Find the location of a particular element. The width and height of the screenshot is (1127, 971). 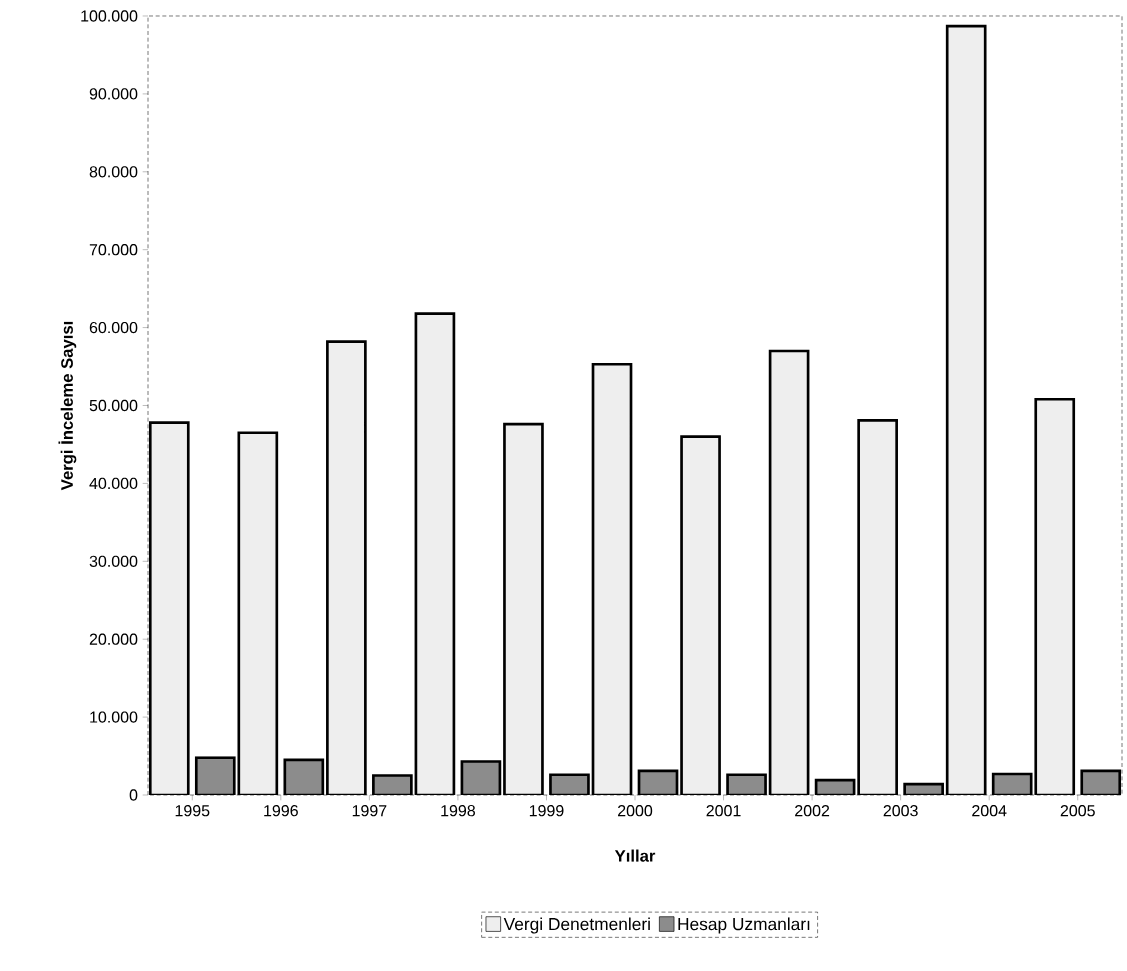

x-tick-label: 2003 is located at coordinates (900, 811).